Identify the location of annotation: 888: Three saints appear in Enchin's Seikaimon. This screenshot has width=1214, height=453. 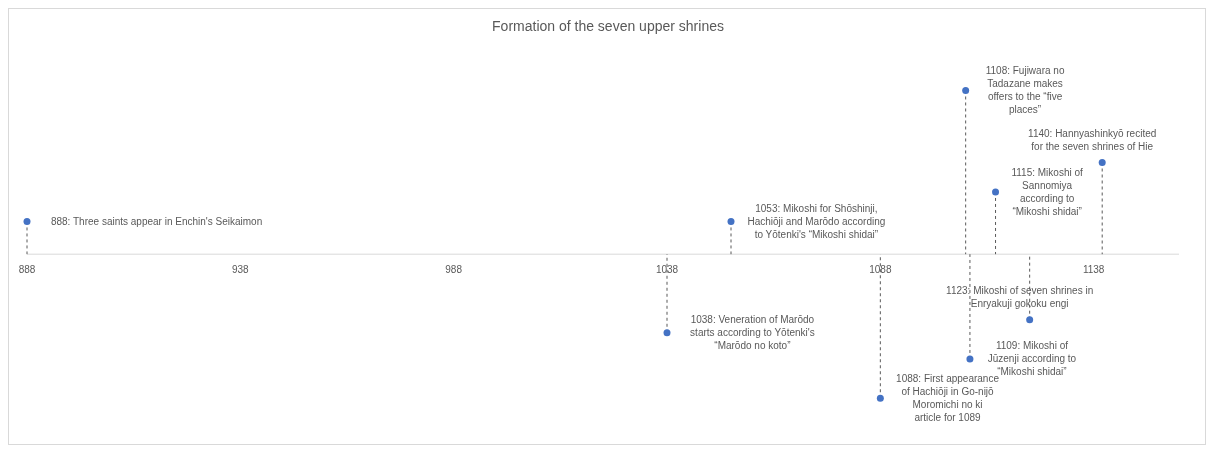
(156, 221).